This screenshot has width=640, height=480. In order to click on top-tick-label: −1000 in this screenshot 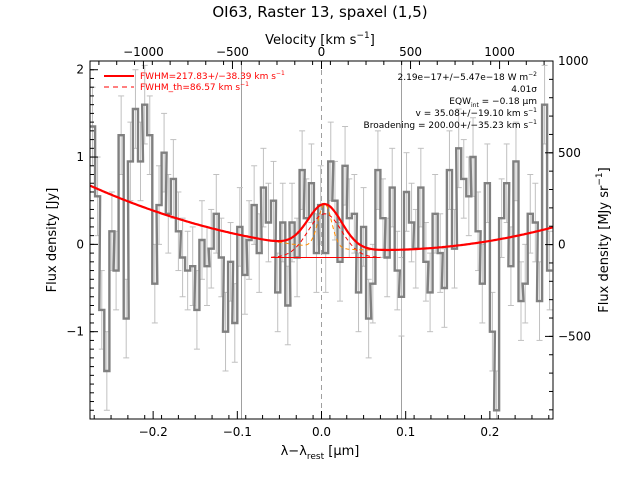, I will do `click(143, 52)`.